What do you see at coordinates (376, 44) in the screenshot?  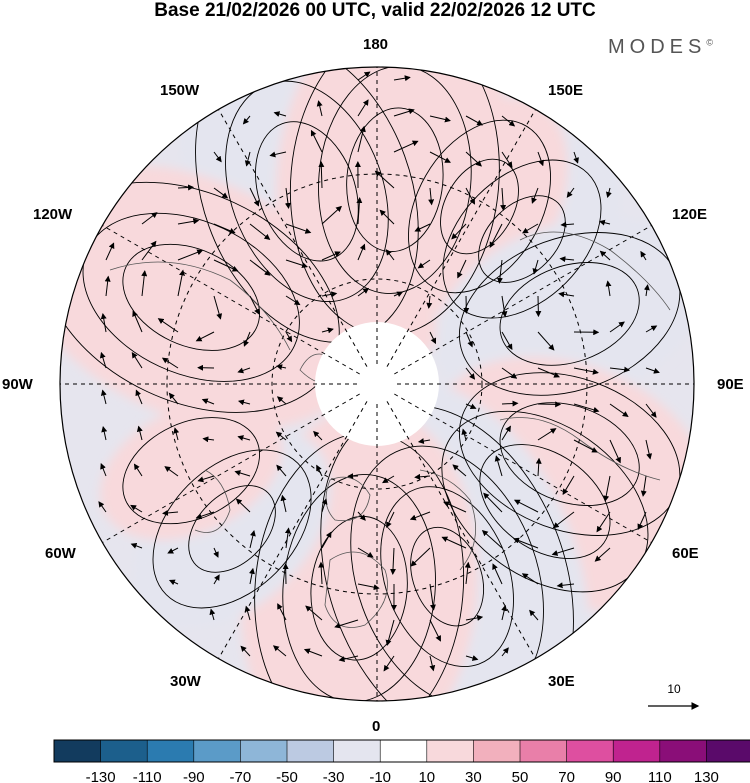 I see `lon-label-180: 180` at bounding box center [376, 44].